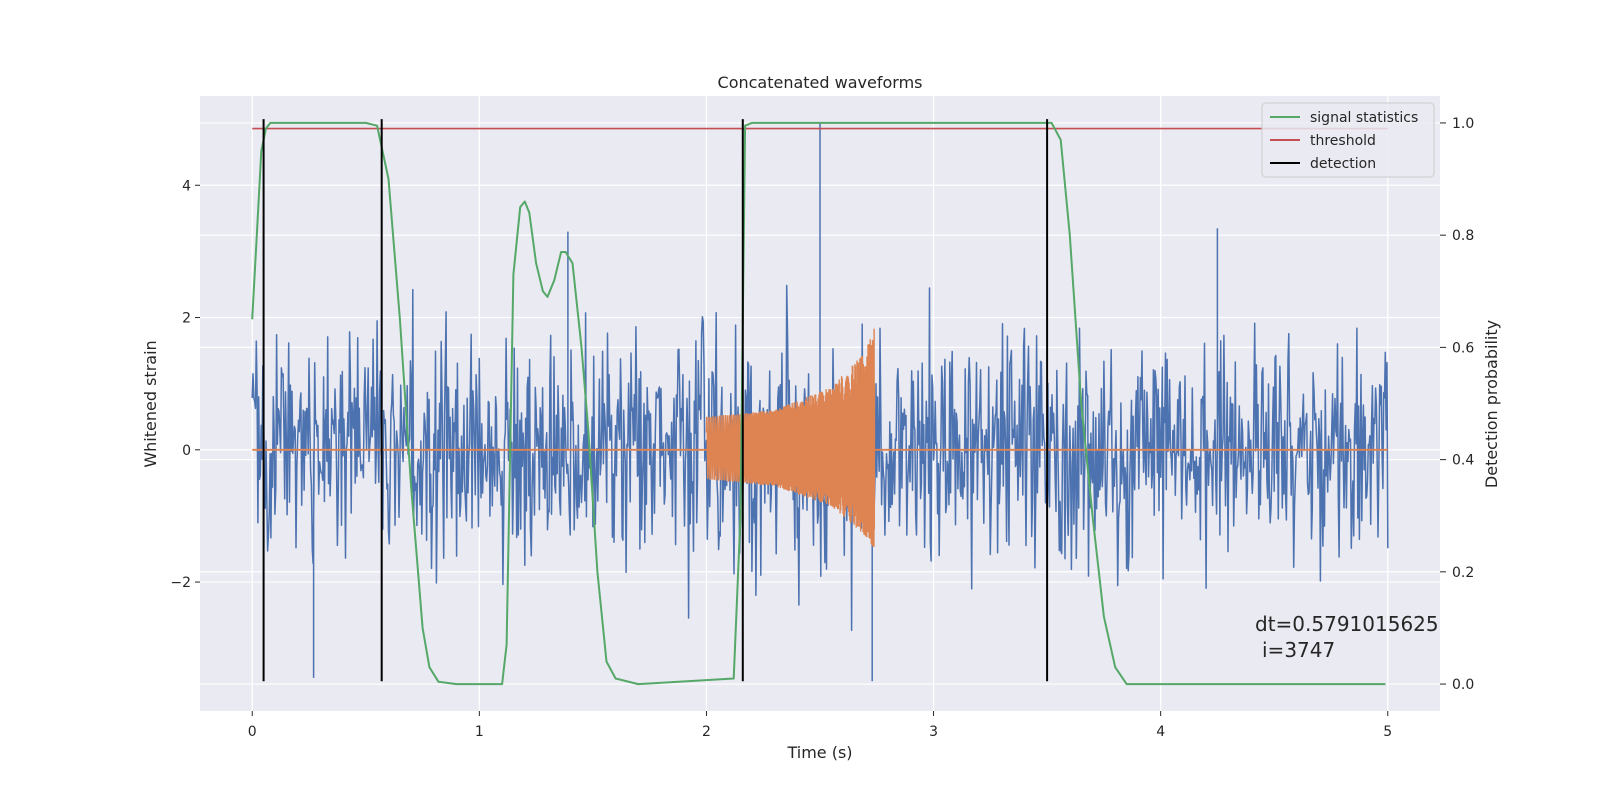  I want to click on y-tick-label: 2, so click(186, 319).